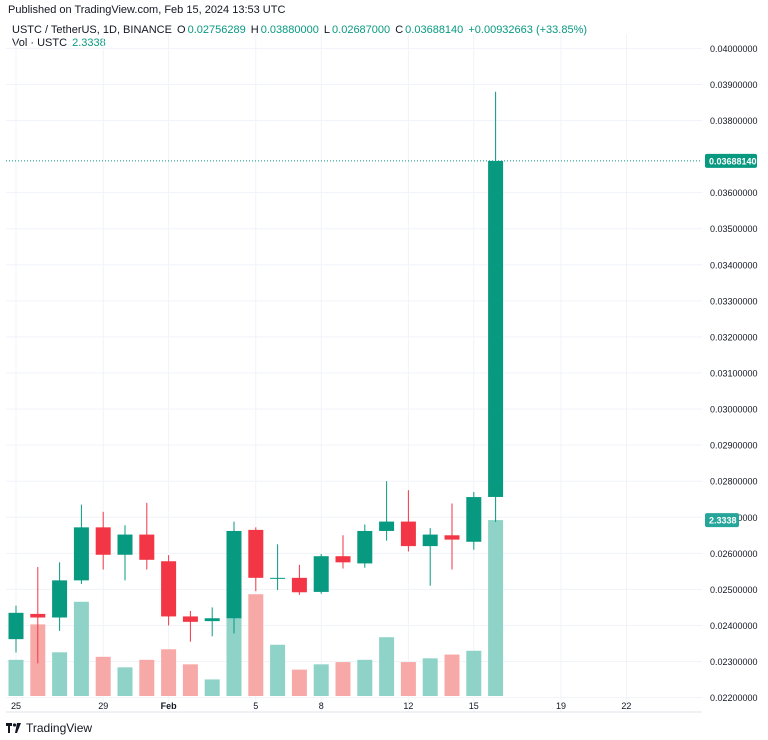 Image resolution: width=768 pixels, height=740 pixels. I want to click on price-tick-label: 0.03200000, so click(734, 337).